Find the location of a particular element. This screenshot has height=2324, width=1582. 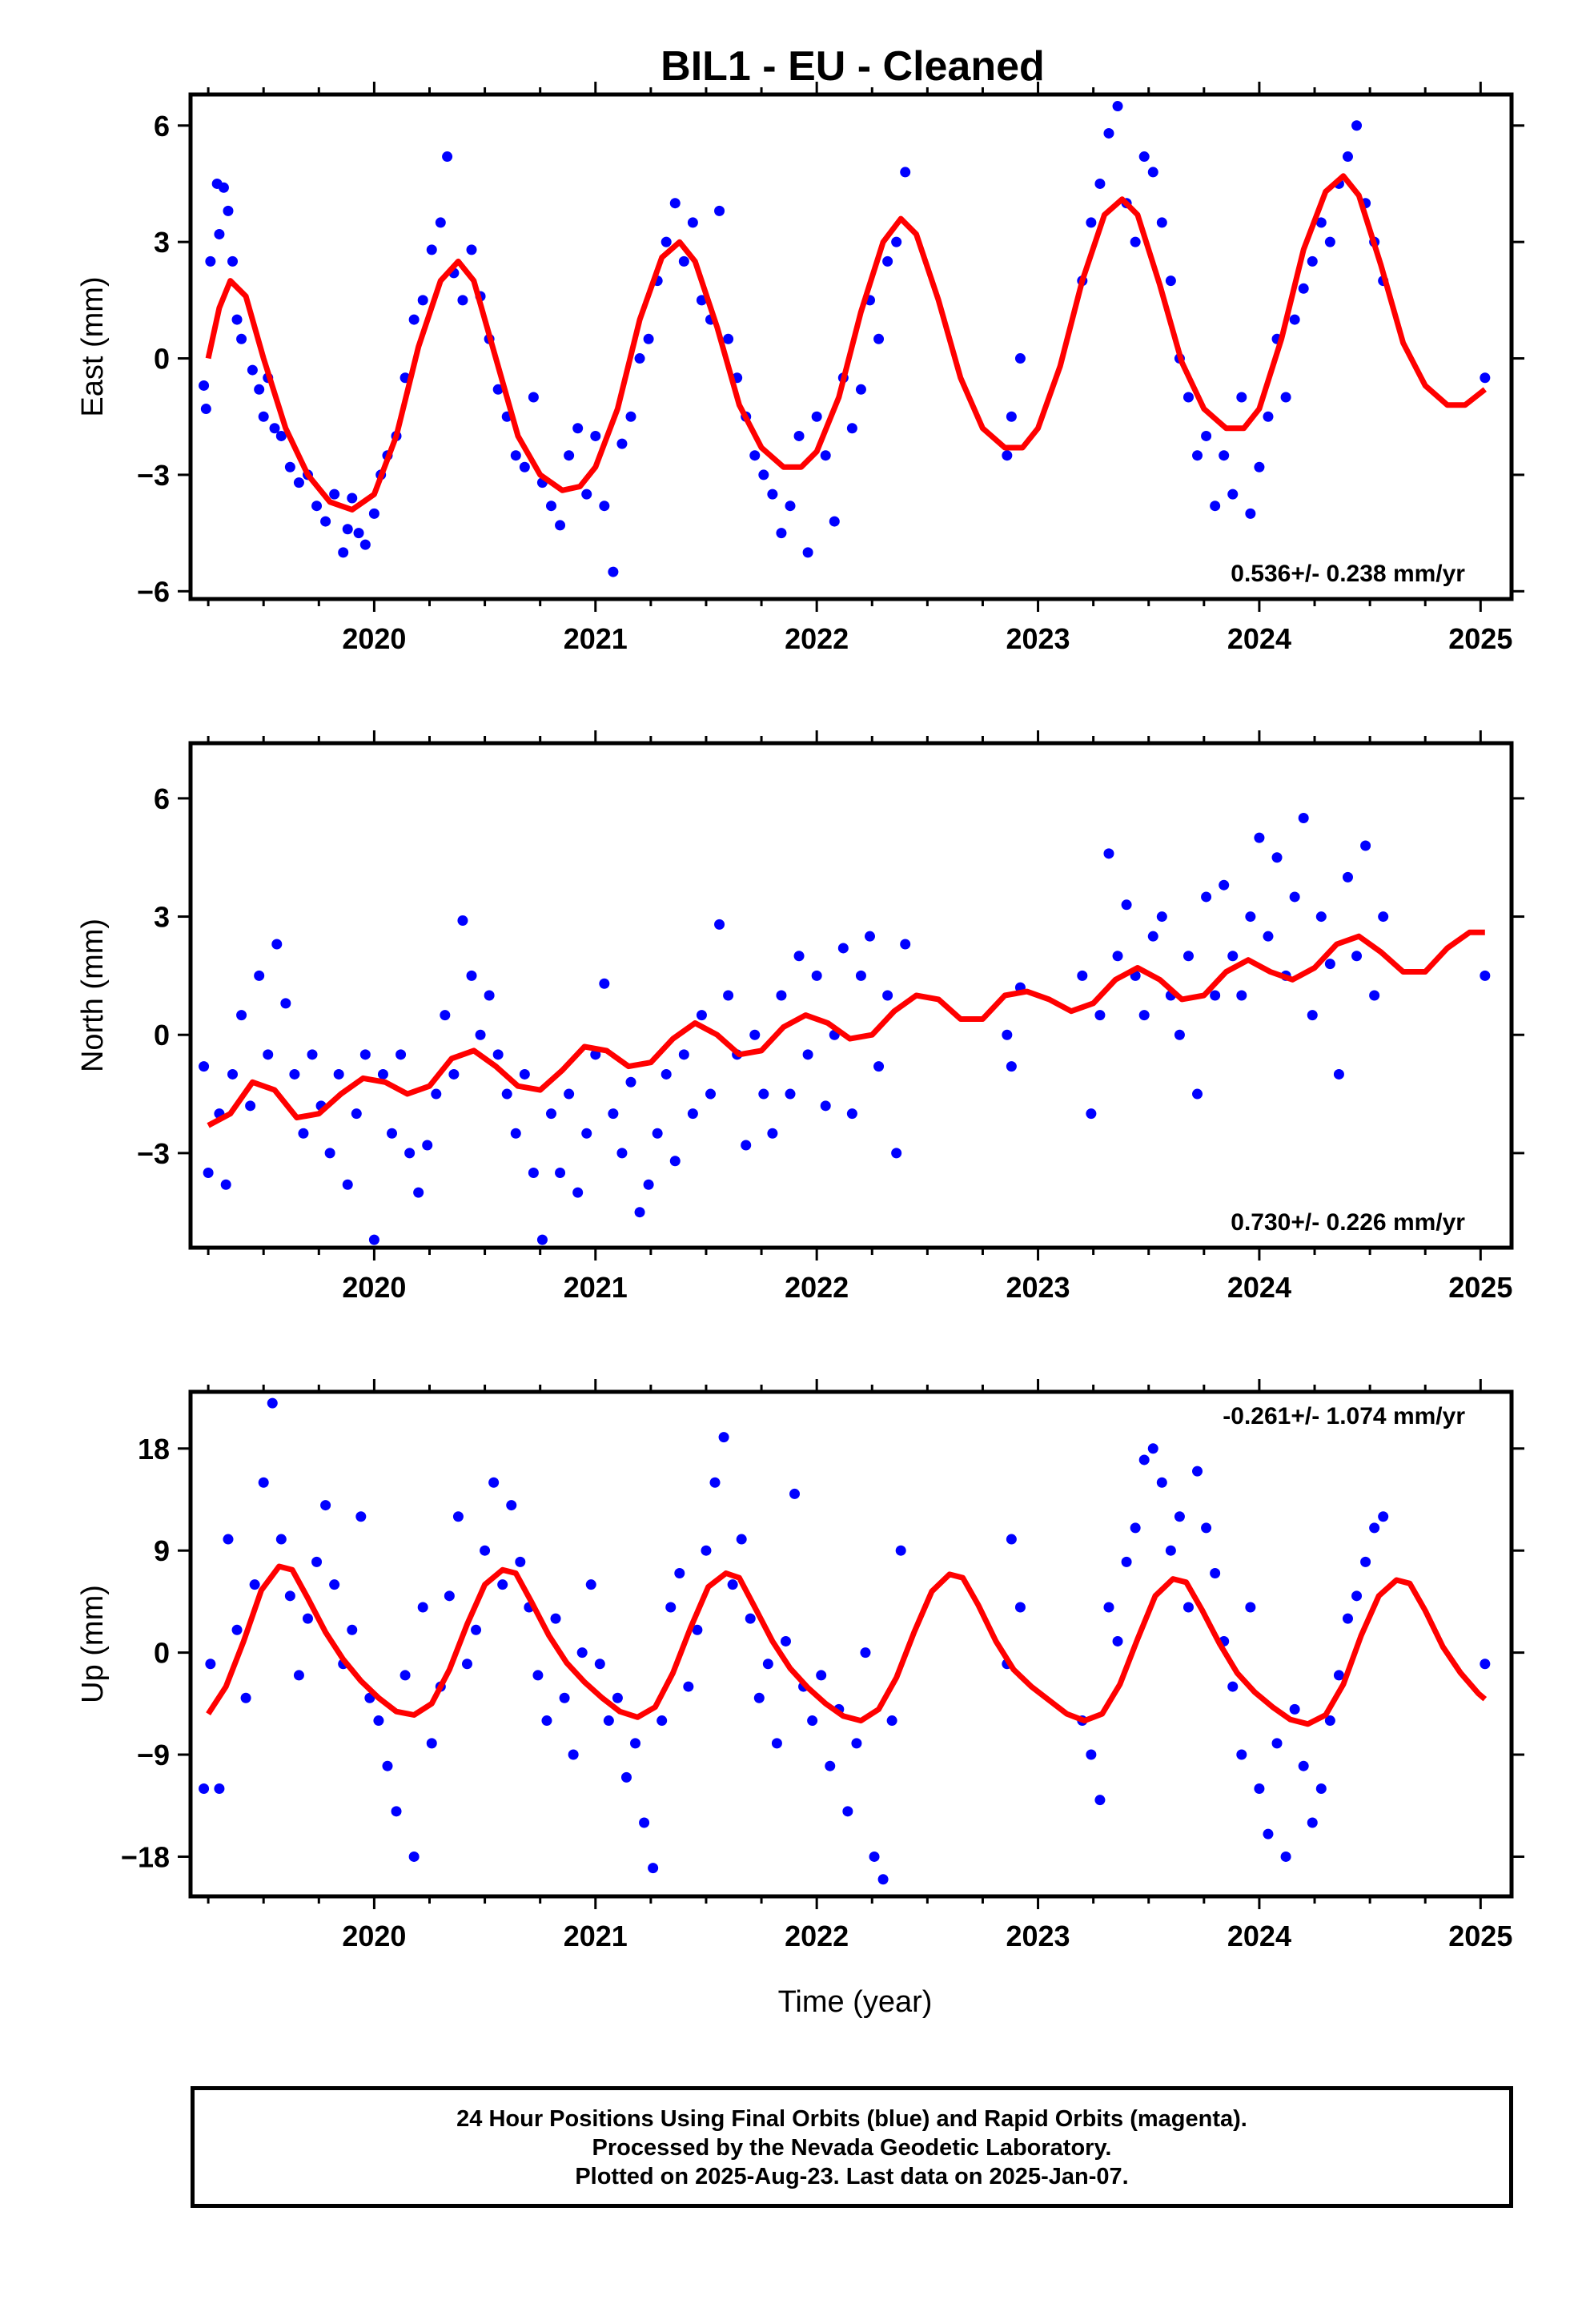

up-x-tick-label: 2021 is located at coordinates (596, 1936).